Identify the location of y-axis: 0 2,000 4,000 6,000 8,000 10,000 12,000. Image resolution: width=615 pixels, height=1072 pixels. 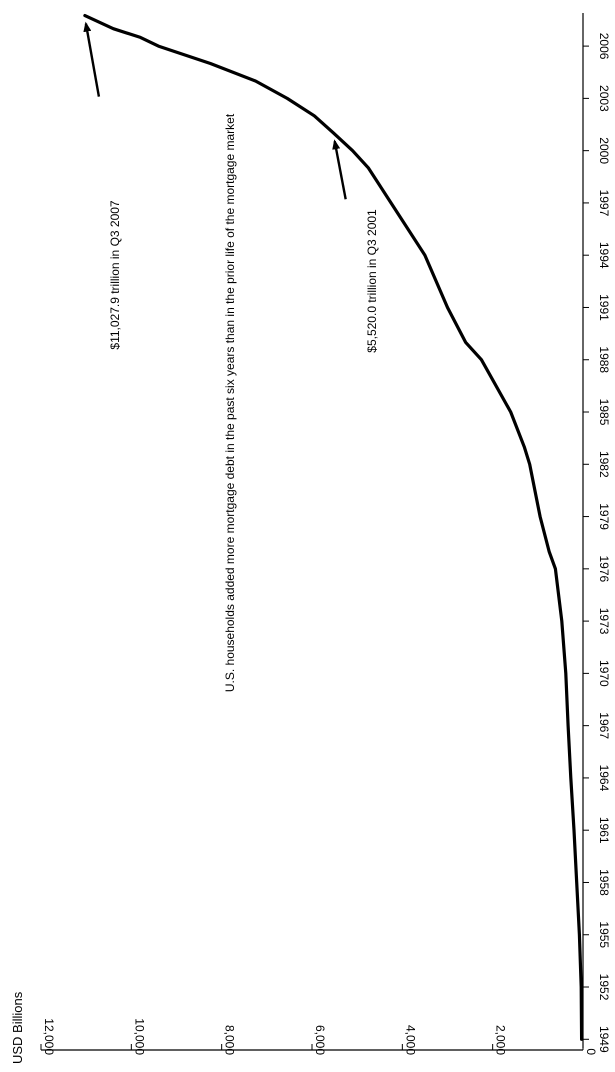
(319, 1036).